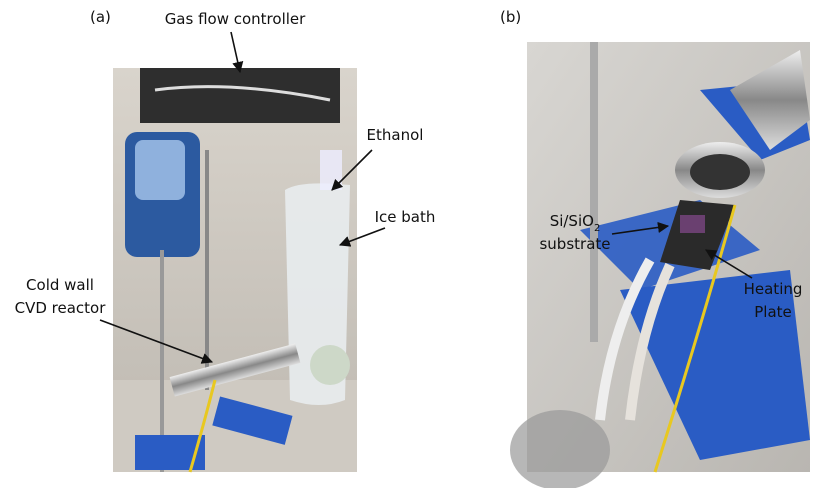 The height and width of the screenshot is (488, 816). Describe the element at coordinates (597, 228) in the screenshot. I see `subscript: 2` at that location.